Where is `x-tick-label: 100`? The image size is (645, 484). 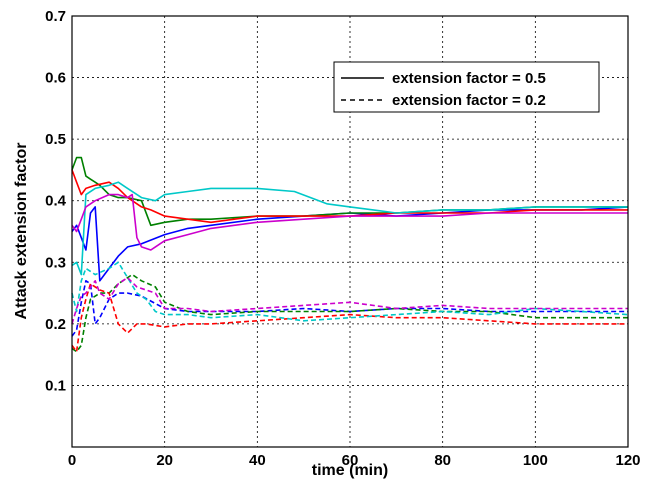
x-tick-label: 100 is located at coordinates (535, 460).